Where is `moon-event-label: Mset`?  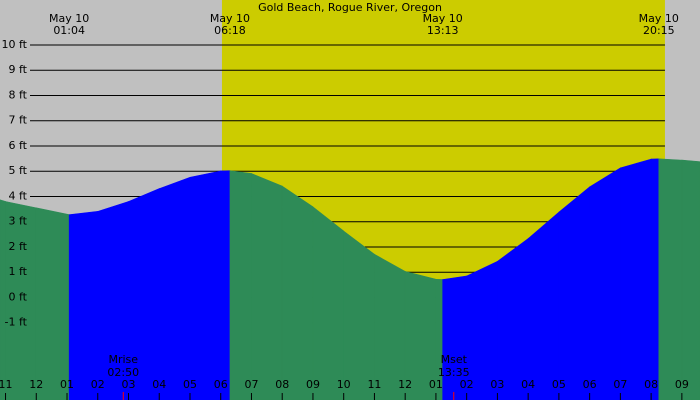
moon-event-label: Mset is located at coordinates (454, 359).